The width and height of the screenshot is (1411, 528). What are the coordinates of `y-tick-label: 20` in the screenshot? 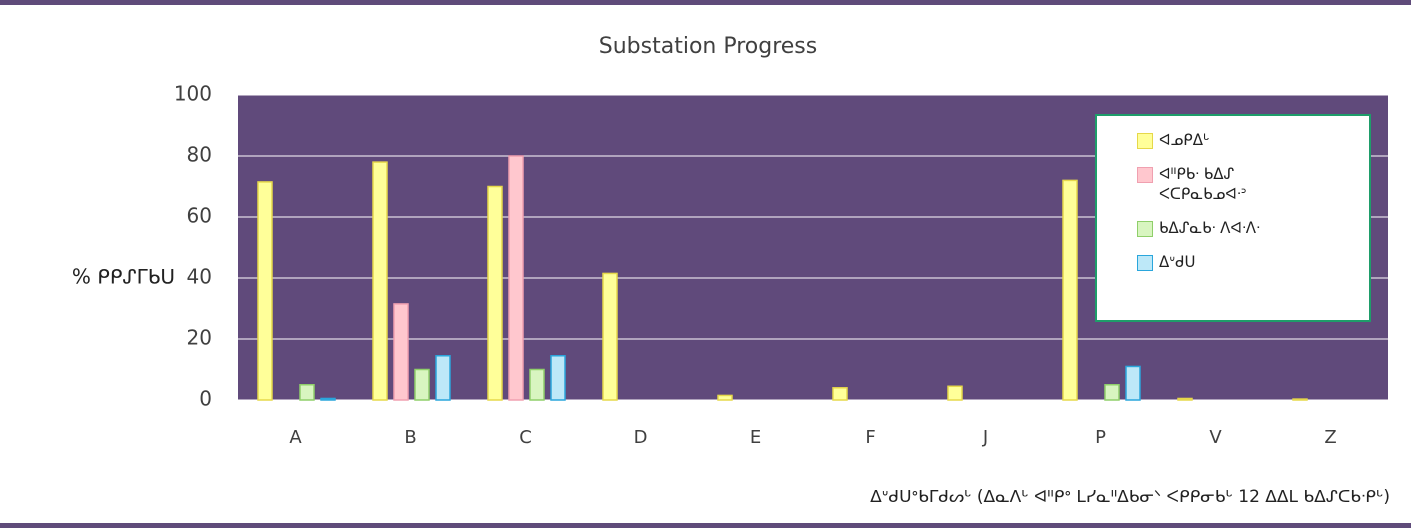 It's located at (199, 338).